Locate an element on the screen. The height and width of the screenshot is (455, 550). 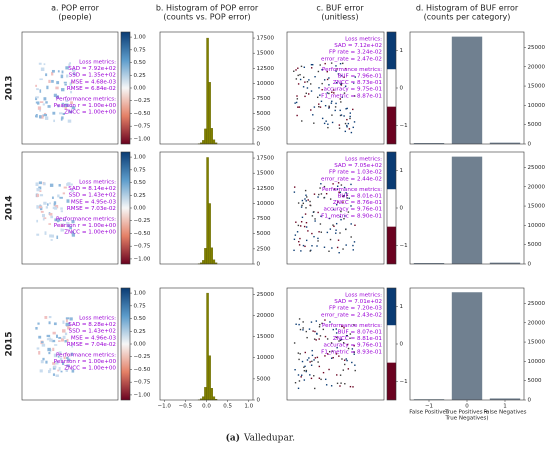
row-label: 2015 is located at coordinates (10, 343).